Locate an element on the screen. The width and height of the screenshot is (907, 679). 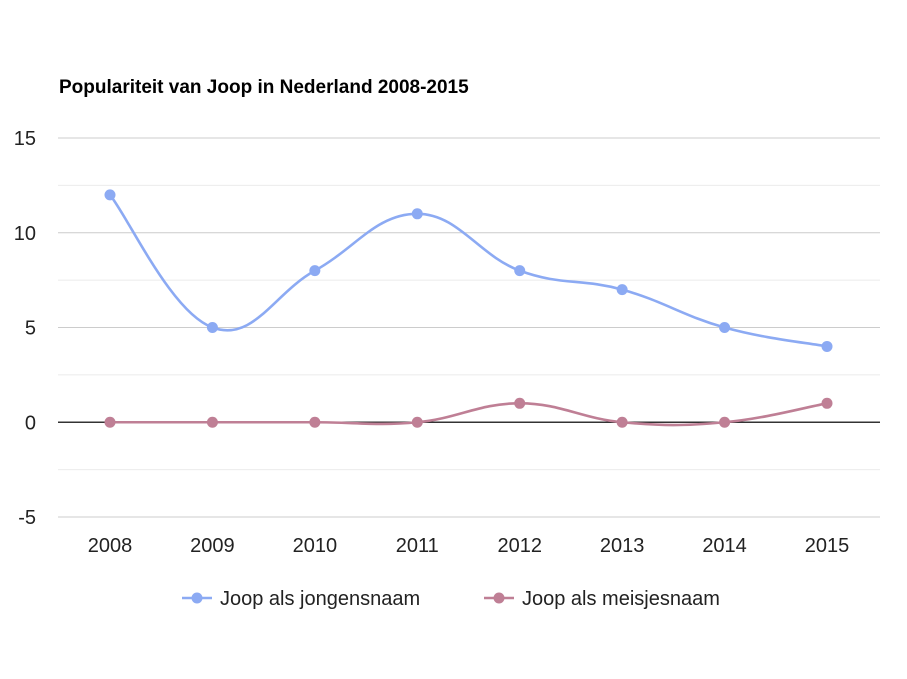
y-axis-tick-labels: 15 10 5 0 -5 is located at coordinates (25, 328).